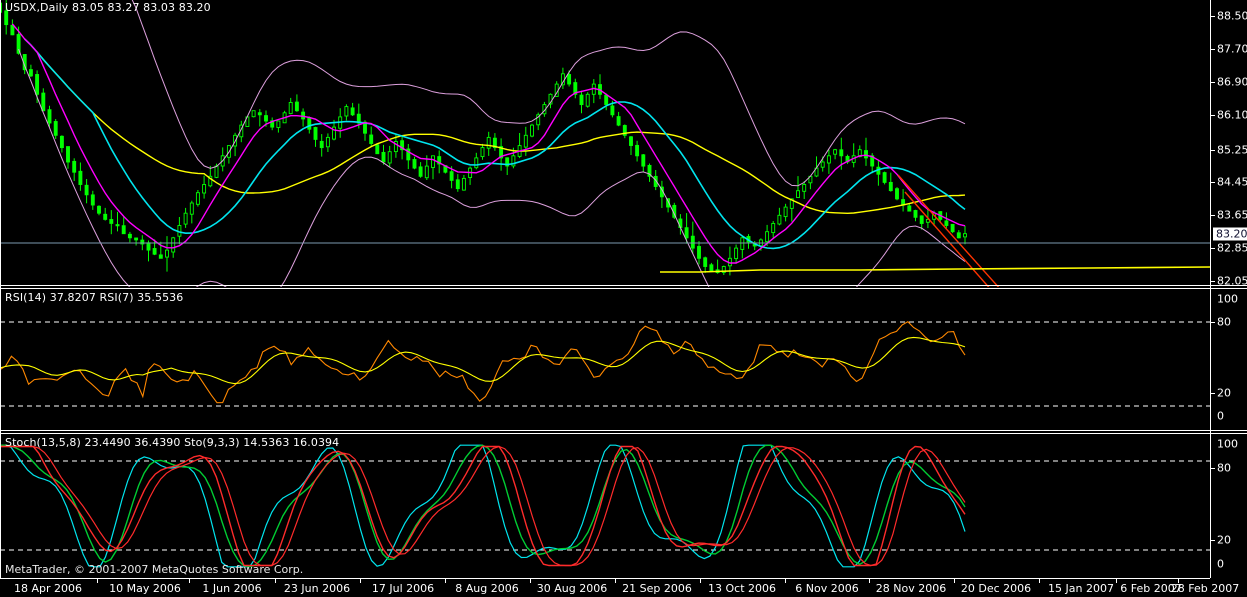 This screenshot has width=1247, height=597. Describe the element at coordinates (1220, 564) in the screenshot. I see `stoch-axis-tick-label: 0` at that location.